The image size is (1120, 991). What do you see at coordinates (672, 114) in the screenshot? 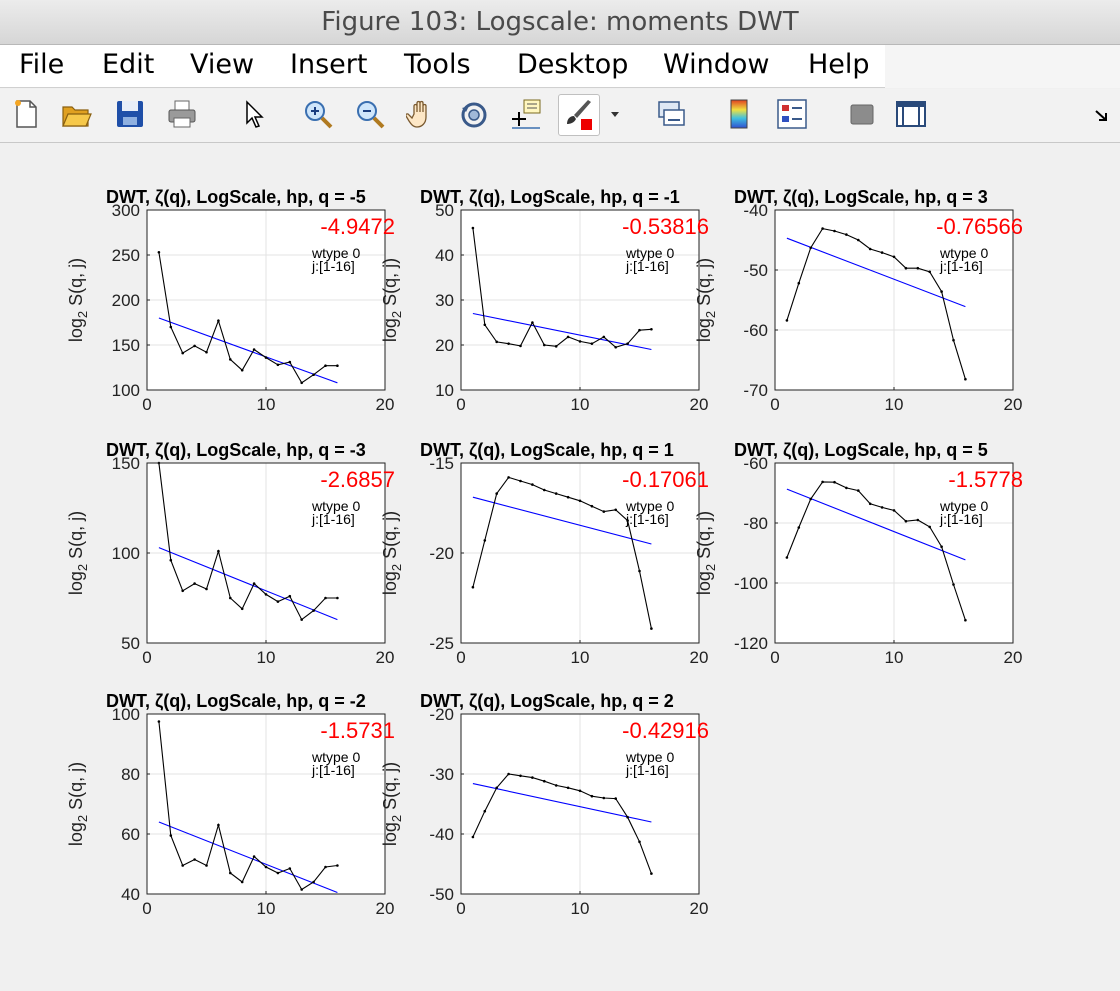
I see `link-plot-icon` at bounding box center [672, 114].